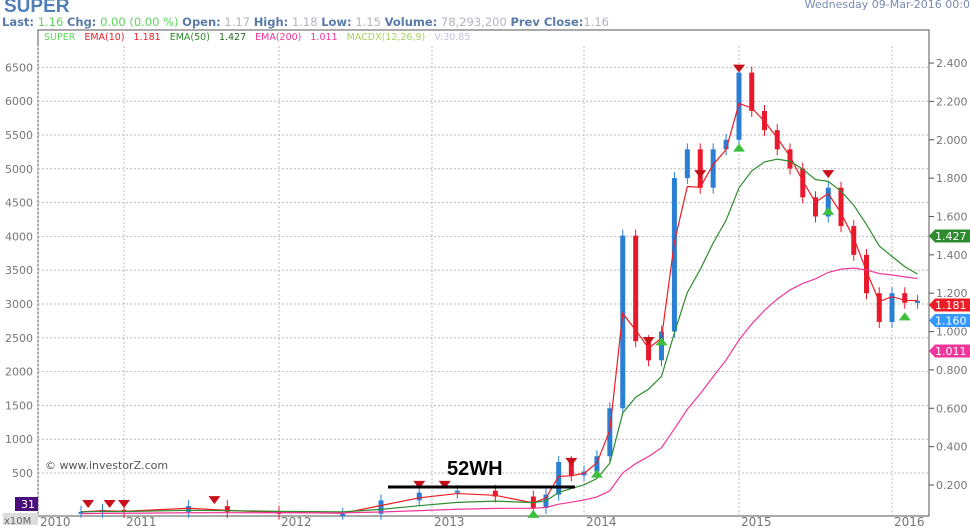  I want to click on legend-ema10: EMA(10), so click(104, 37).